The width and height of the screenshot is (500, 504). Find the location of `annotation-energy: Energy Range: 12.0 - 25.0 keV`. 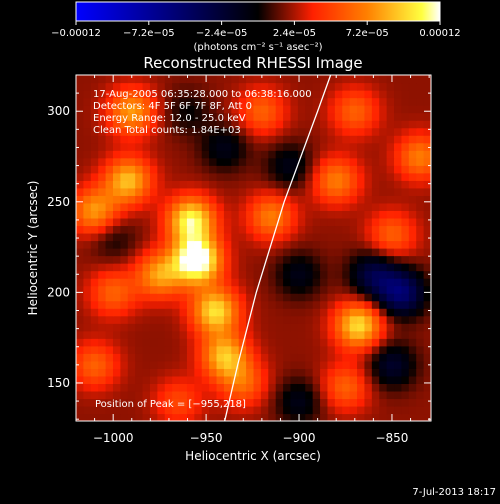

annotation-energy: Energy Range: 12.0 - 25.0 keV is located at coordinates (169, 118).